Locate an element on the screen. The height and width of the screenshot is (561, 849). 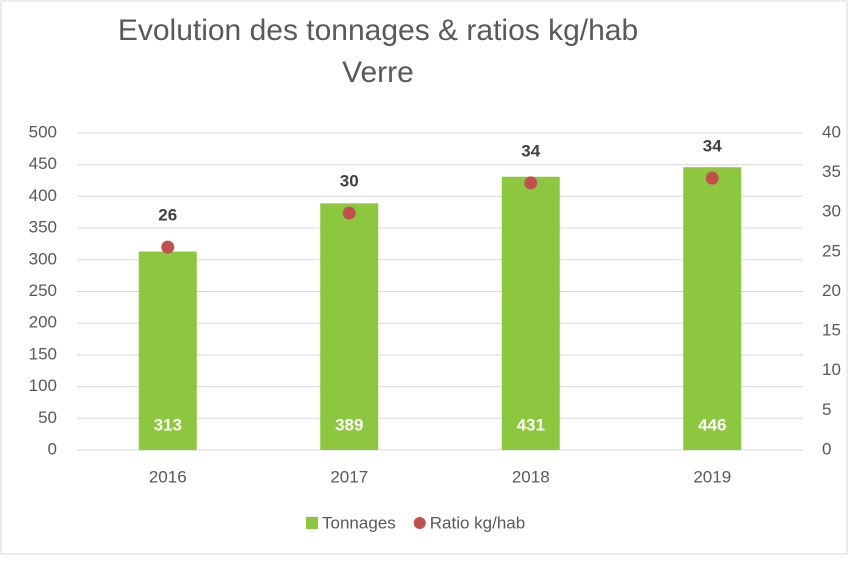
legend-label: Ratio kg/hab is located at coordinates (477, 522).